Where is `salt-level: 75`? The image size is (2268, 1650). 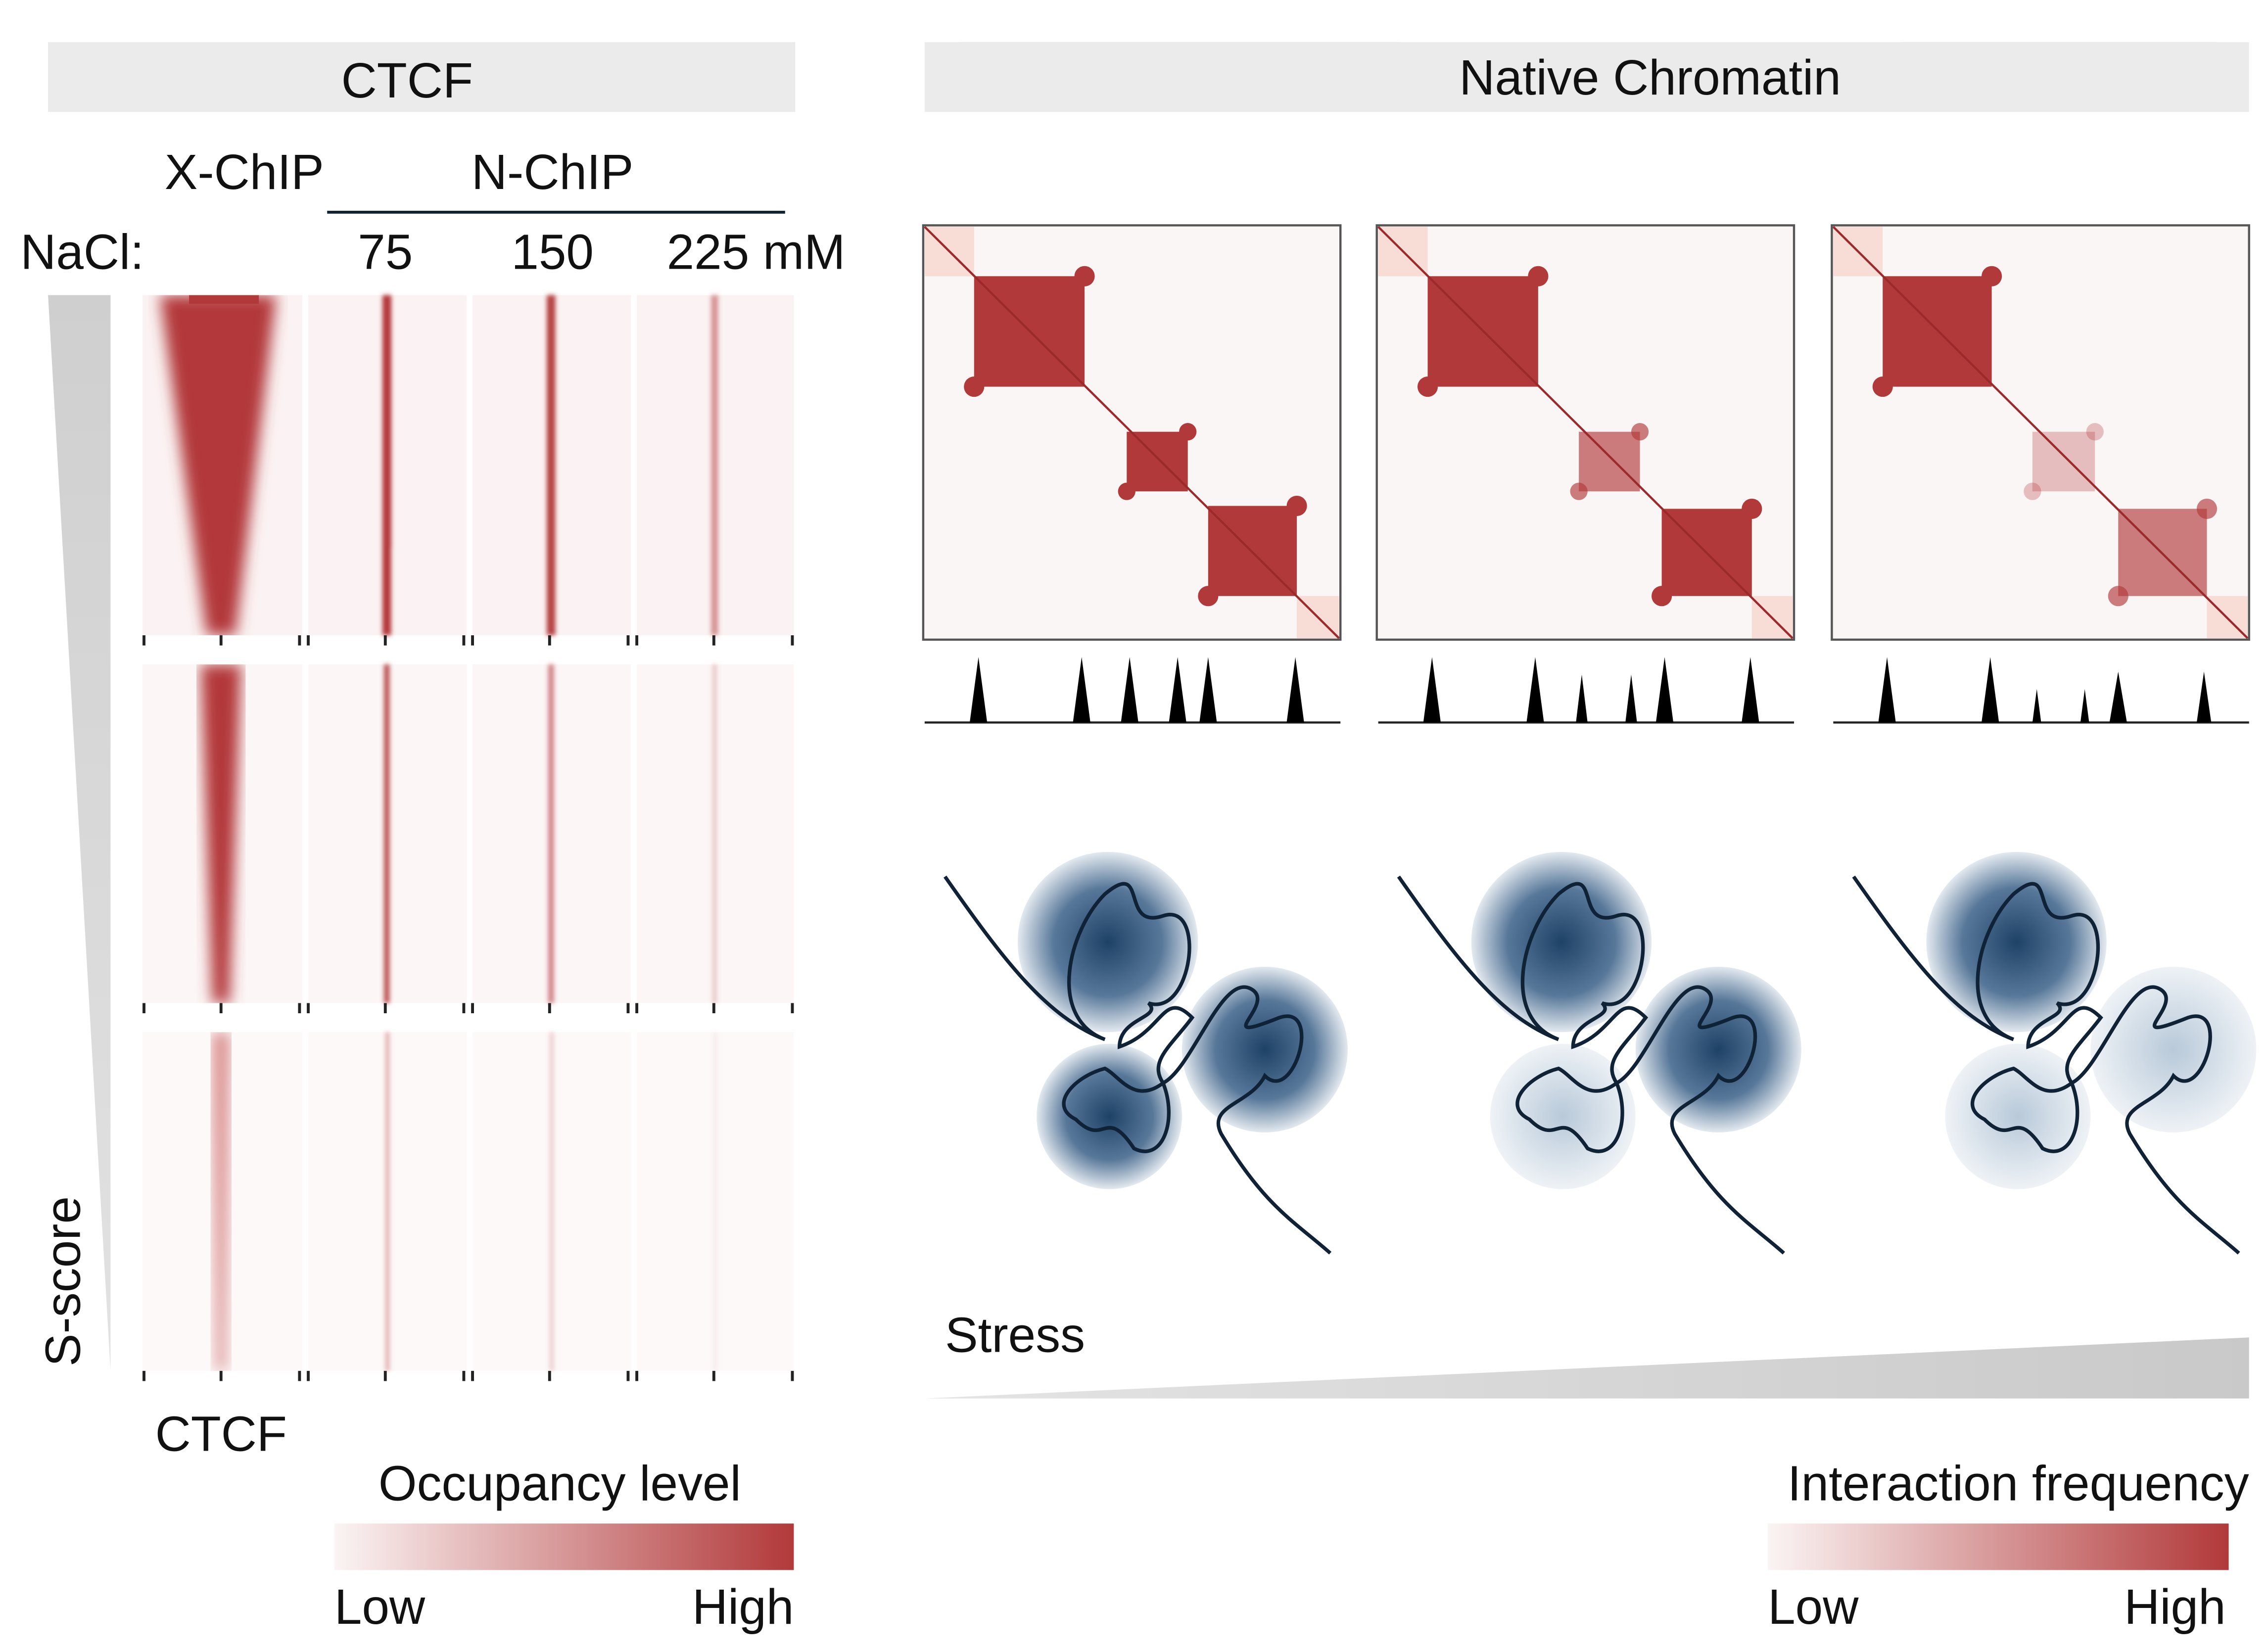
salt-level: 75 is located at coordinates (386, 252).